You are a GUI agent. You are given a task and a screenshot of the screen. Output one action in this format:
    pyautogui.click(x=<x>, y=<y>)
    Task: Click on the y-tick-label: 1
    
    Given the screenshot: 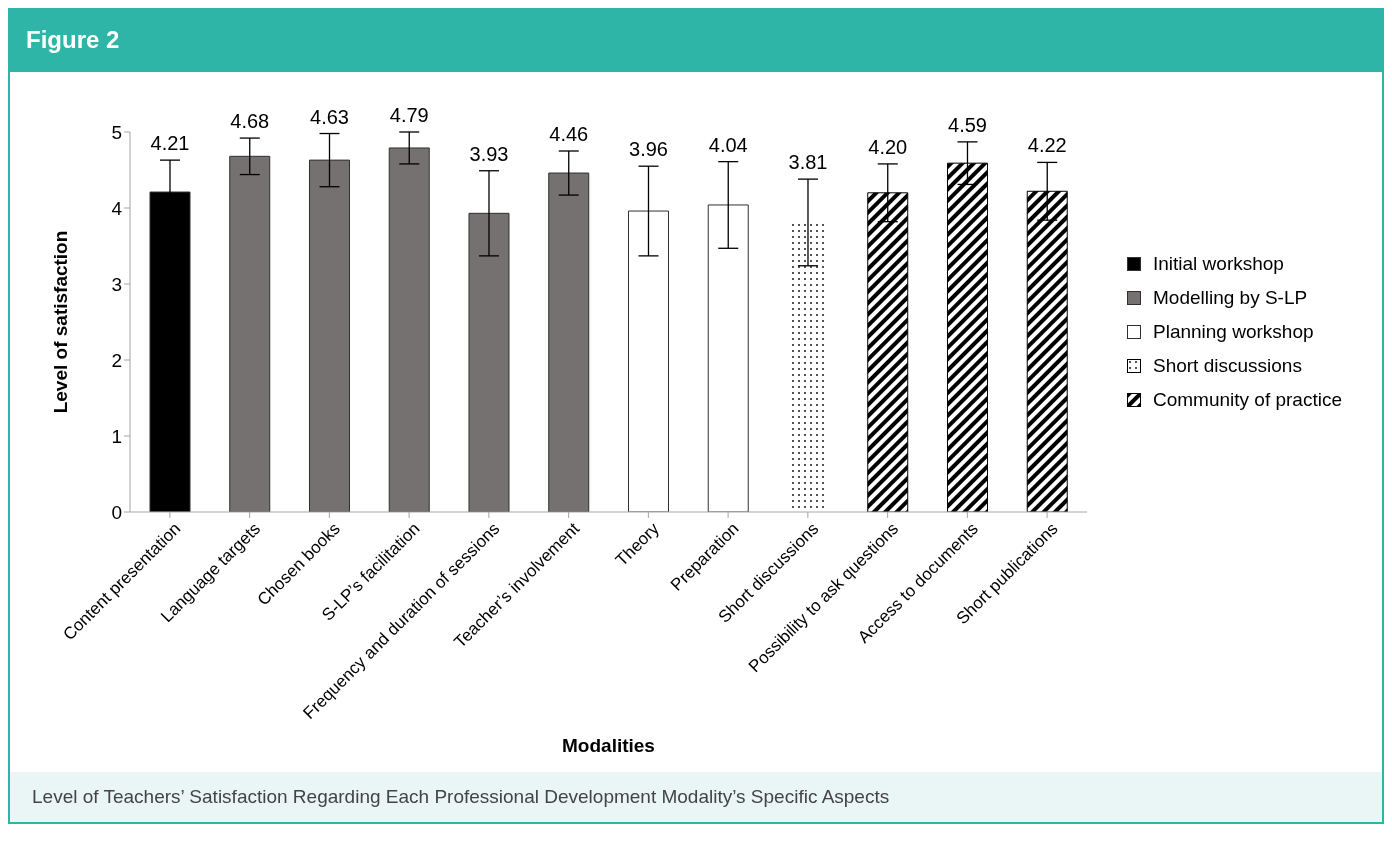 What is the action you would take?
    pyautogui.click(x=116, y=436)
    